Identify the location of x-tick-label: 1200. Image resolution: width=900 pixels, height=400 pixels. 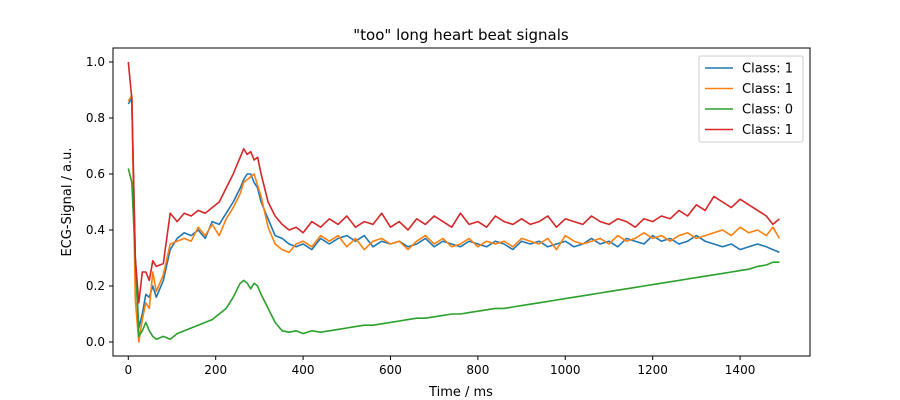
(652, 370).